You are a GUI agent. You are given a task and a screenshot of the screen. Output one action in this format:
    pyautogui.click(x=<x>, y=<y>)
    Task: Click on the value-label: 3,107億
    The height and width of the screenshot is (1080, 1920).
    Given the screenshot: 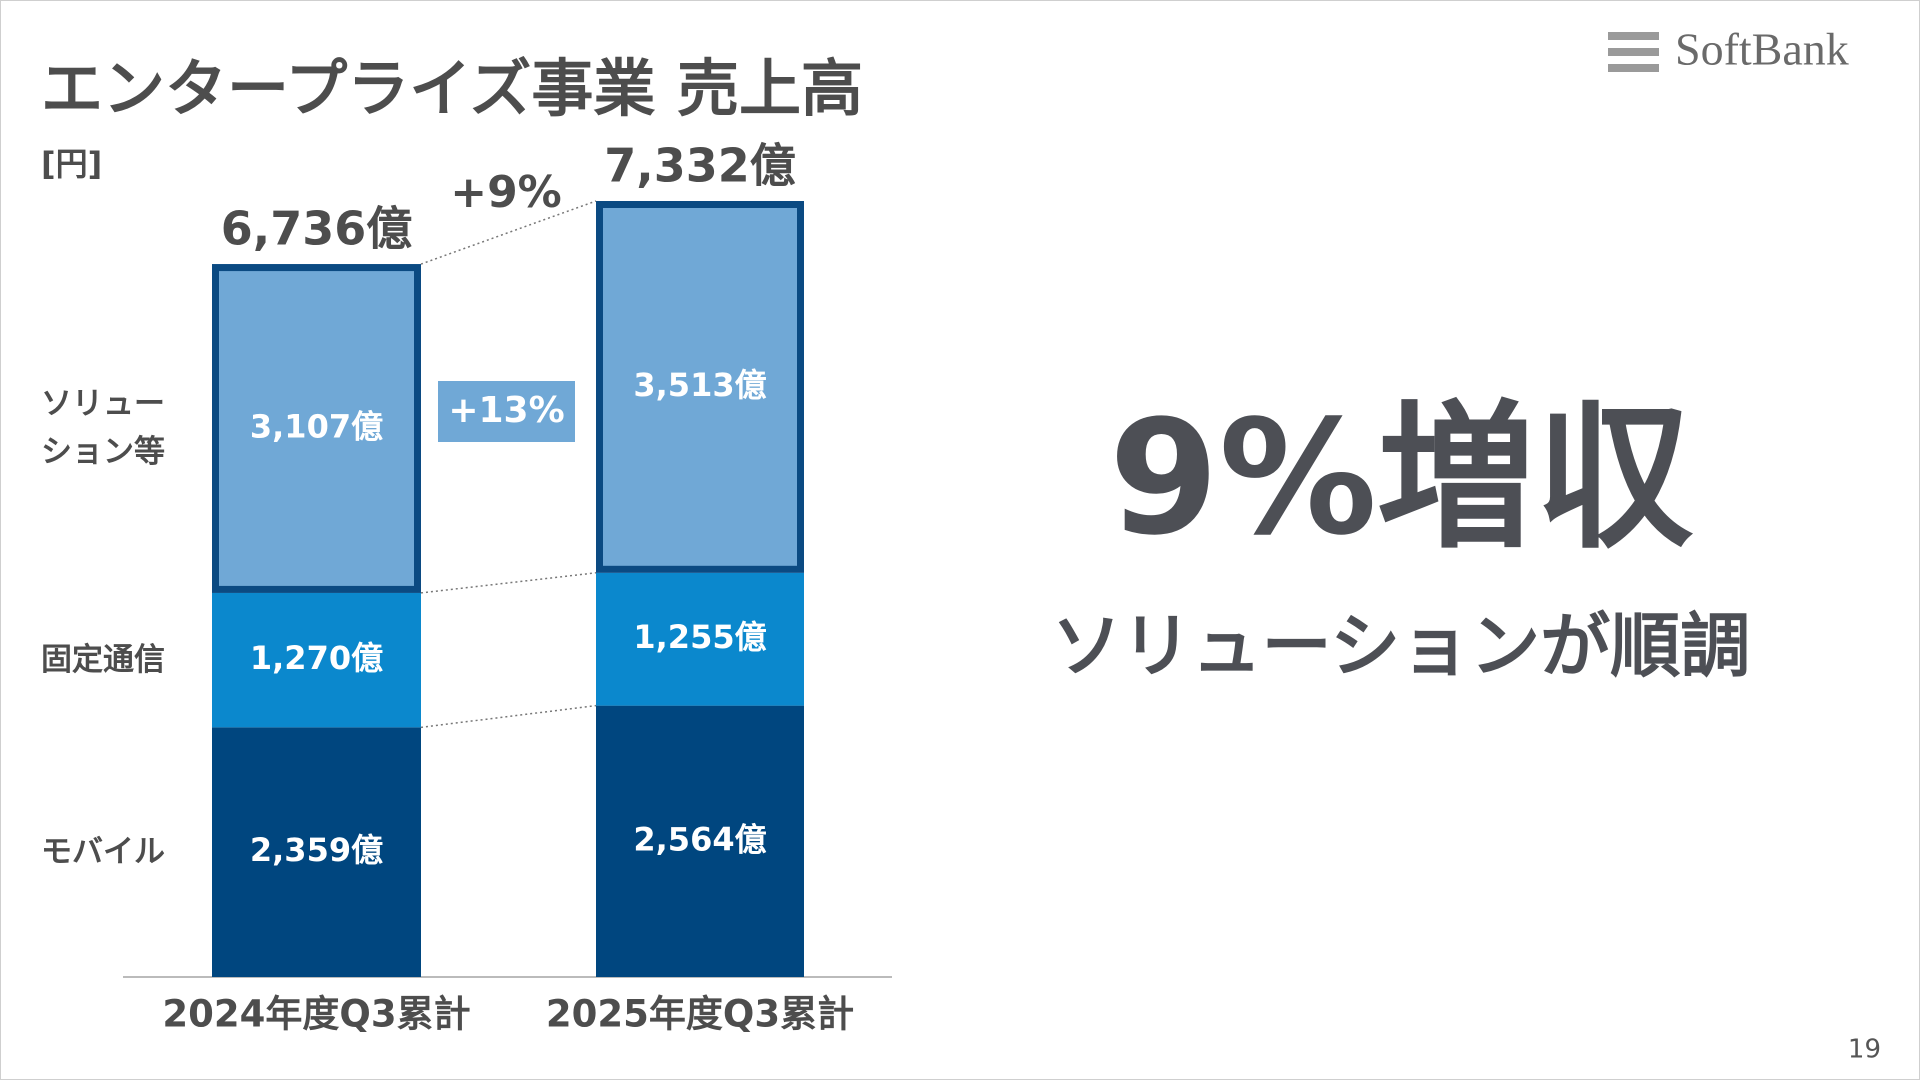 What is the action you would take?
    pyautogui.click(x=316, y=426)
    